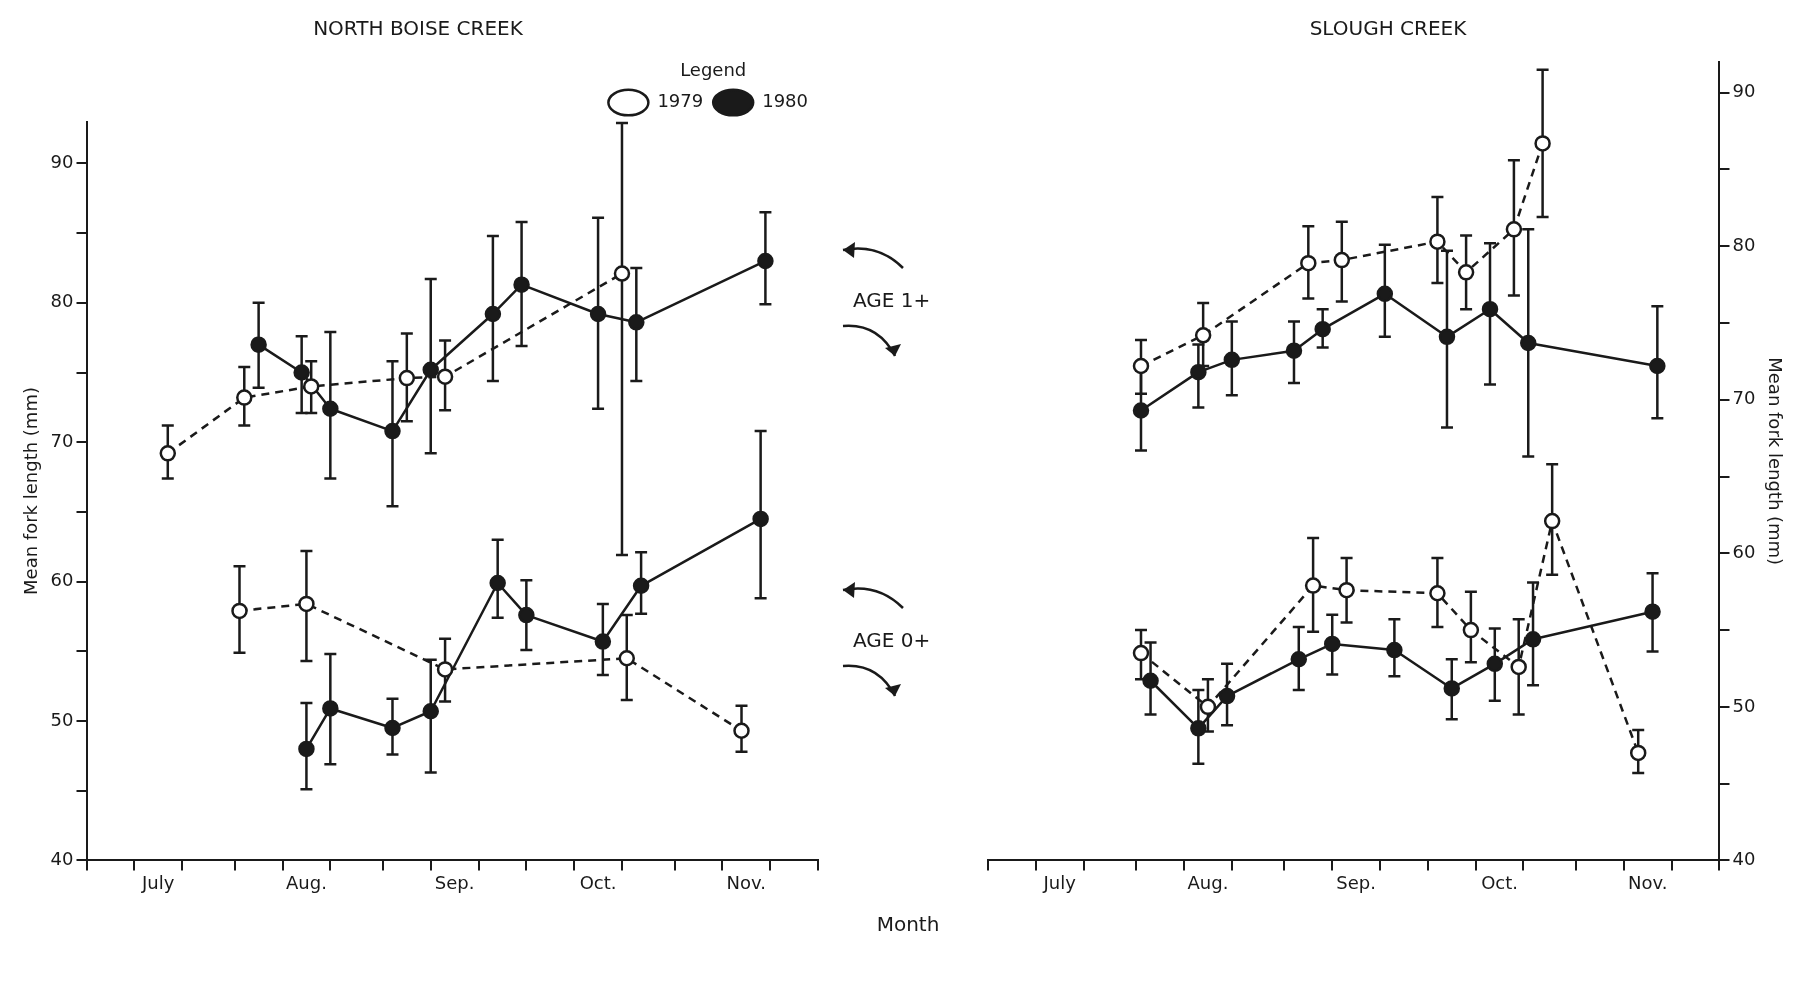 The height and width of the screenshot is (995, 1819). I want to click on legend-label: 1979, so click(680, 101).